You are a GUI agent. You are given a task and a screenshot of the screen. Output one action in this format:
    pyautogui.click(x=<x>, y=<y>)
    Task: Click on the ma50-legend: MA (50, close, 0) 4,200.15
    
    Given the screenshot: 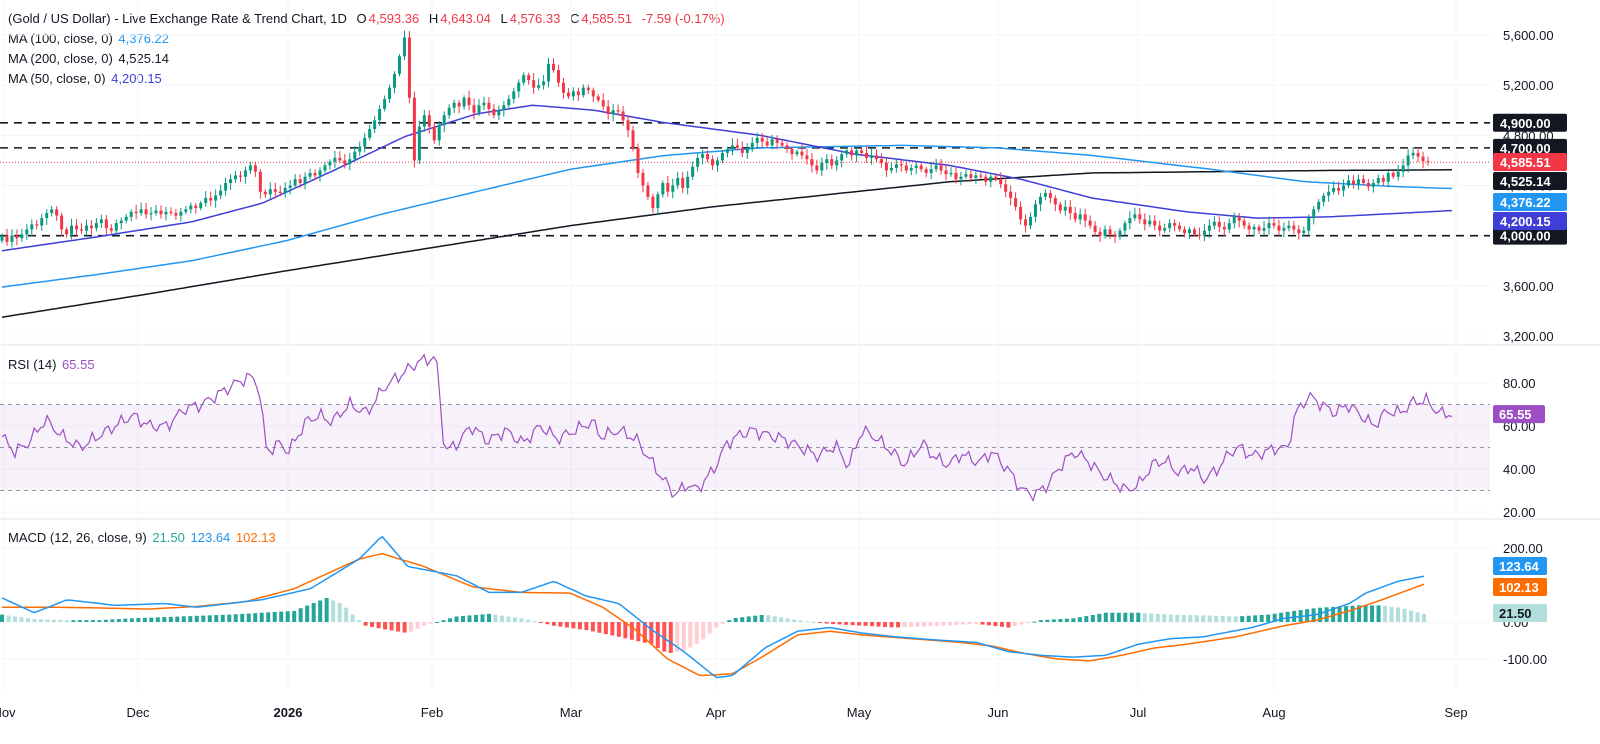 What is the action you would take?
    pyautogui.click(x=86, y=78)
    